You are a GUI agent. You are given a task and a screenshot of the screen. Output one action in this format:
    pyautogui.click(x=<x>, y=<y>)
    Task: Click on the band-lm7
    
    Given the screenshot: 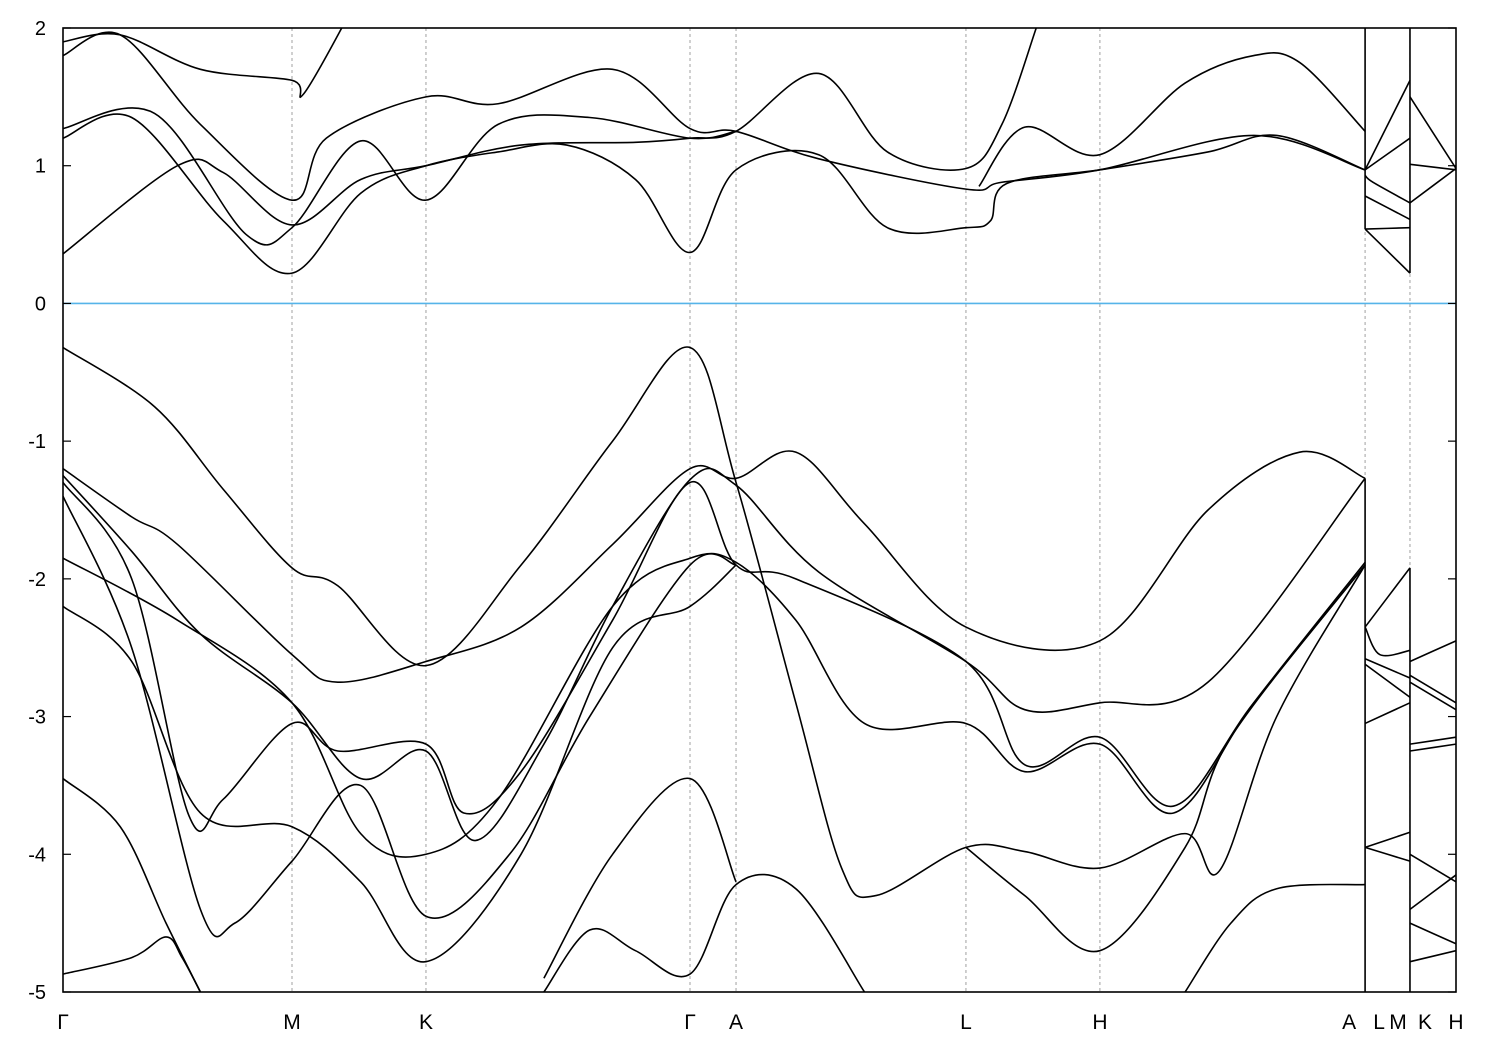 What is the action you would take?
    pyautogui.click(x=1387, y=597)
    